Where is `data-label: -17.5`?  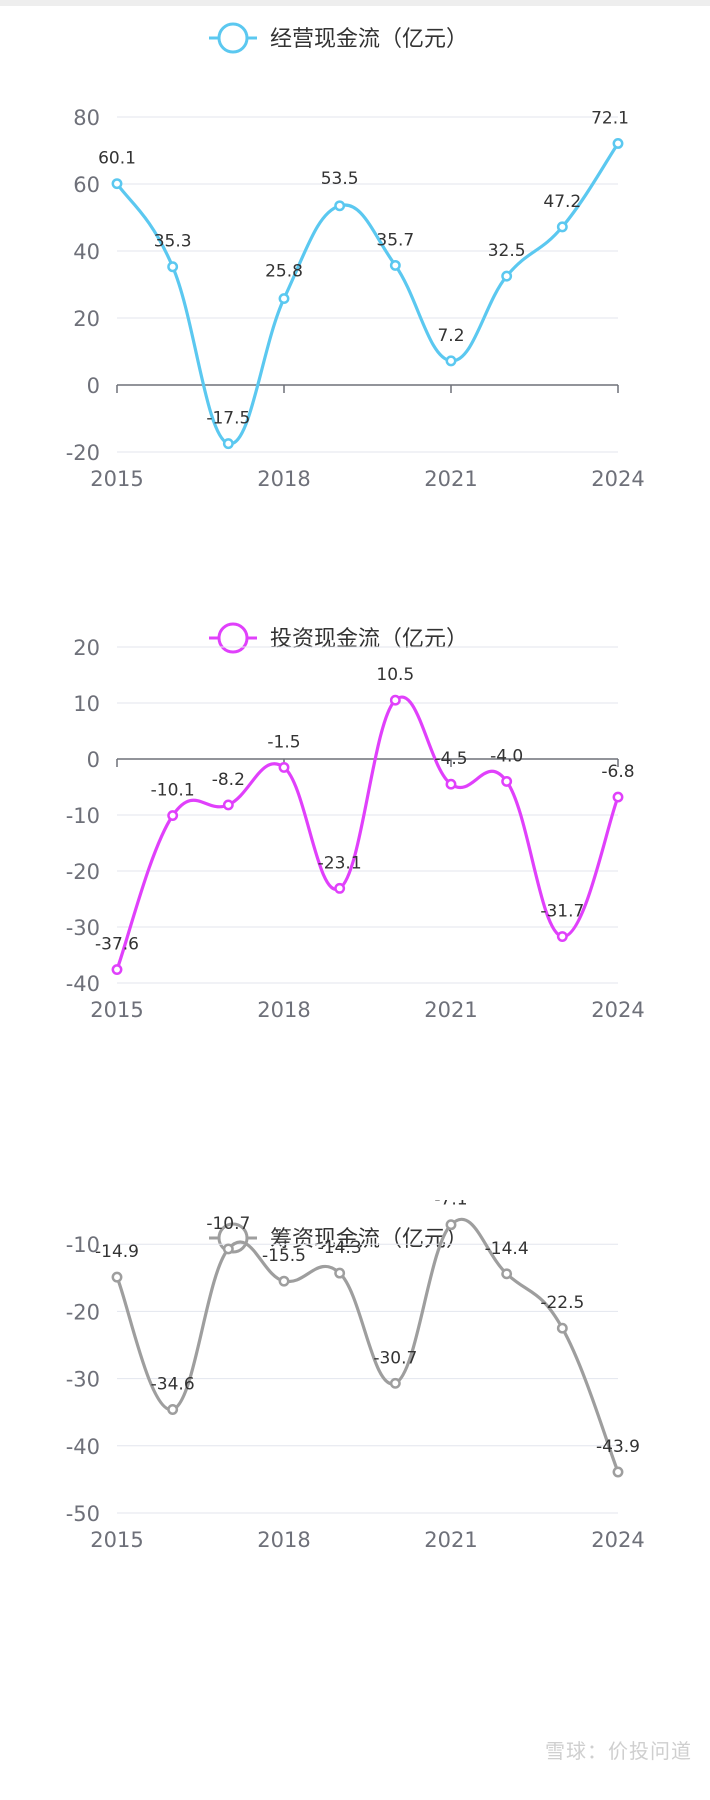
data-label: -17.5 is located at coordinates (228, 419).